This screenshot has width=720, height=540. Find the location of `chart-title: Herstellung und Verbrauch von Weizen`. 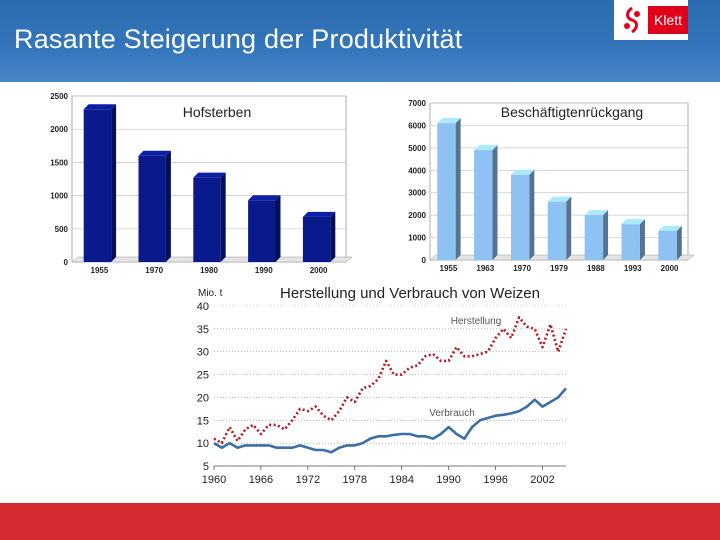

chart-title: Herstellung und Verbrauch von Weizen is located at coordinates (410, 293).